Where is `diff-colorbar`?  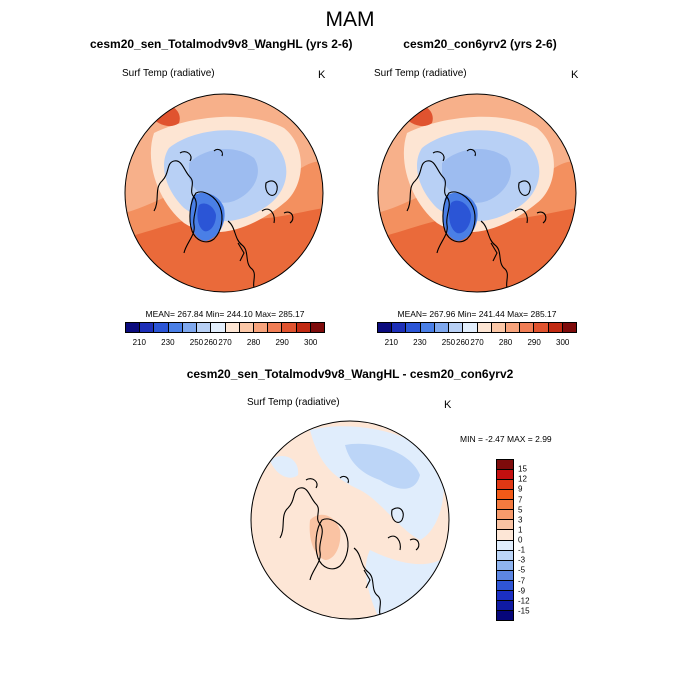
diff-colorbar is located at coordinates (505, 540).